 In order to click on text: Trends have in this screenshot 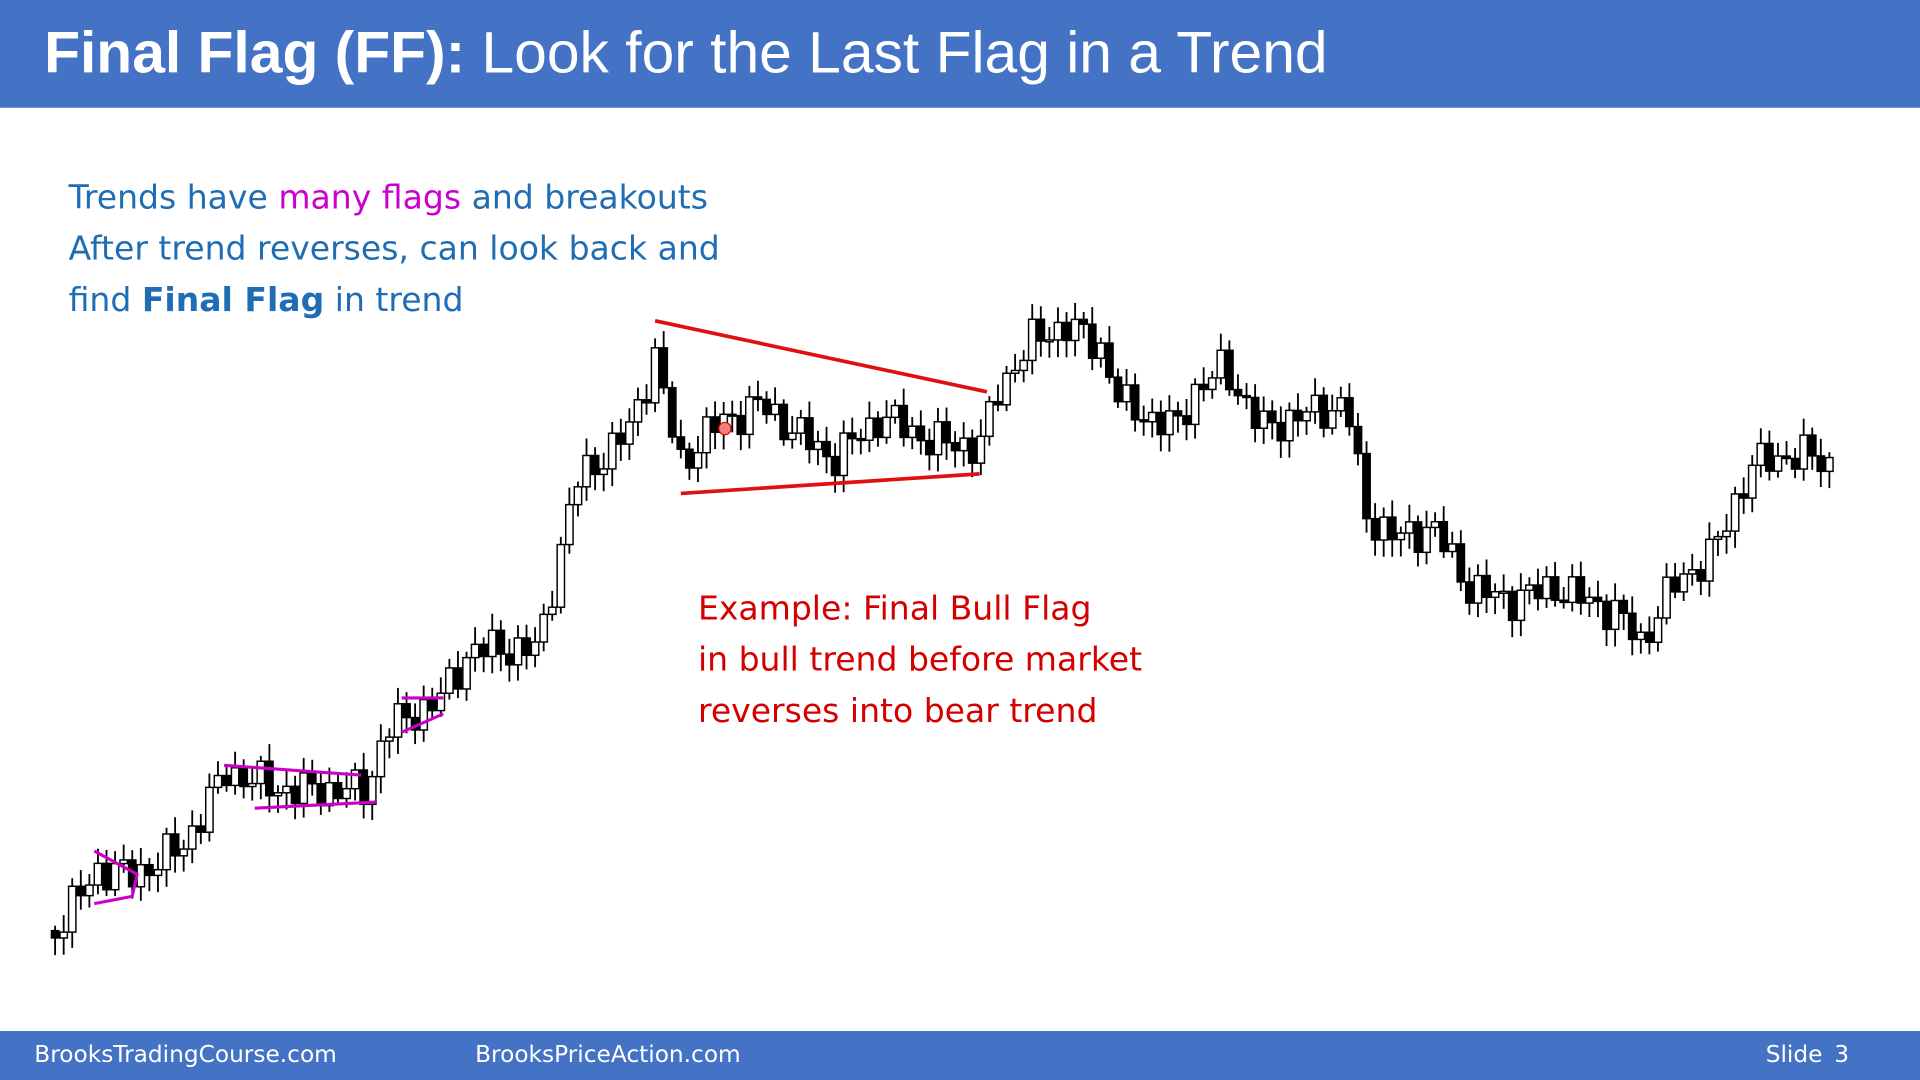, I will do `click(168, 196)`.